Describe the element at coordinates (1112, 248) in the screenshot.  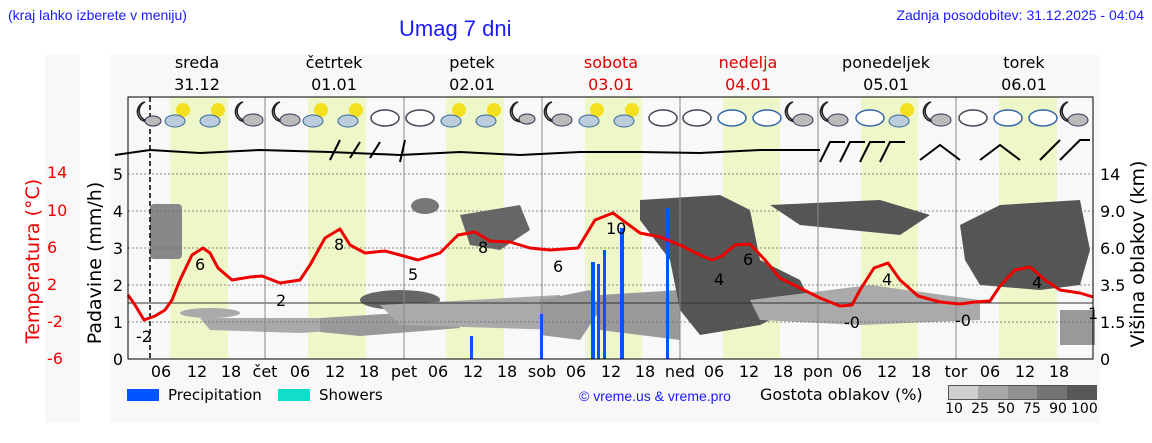
I see `svg-text: 6.0` at that location.